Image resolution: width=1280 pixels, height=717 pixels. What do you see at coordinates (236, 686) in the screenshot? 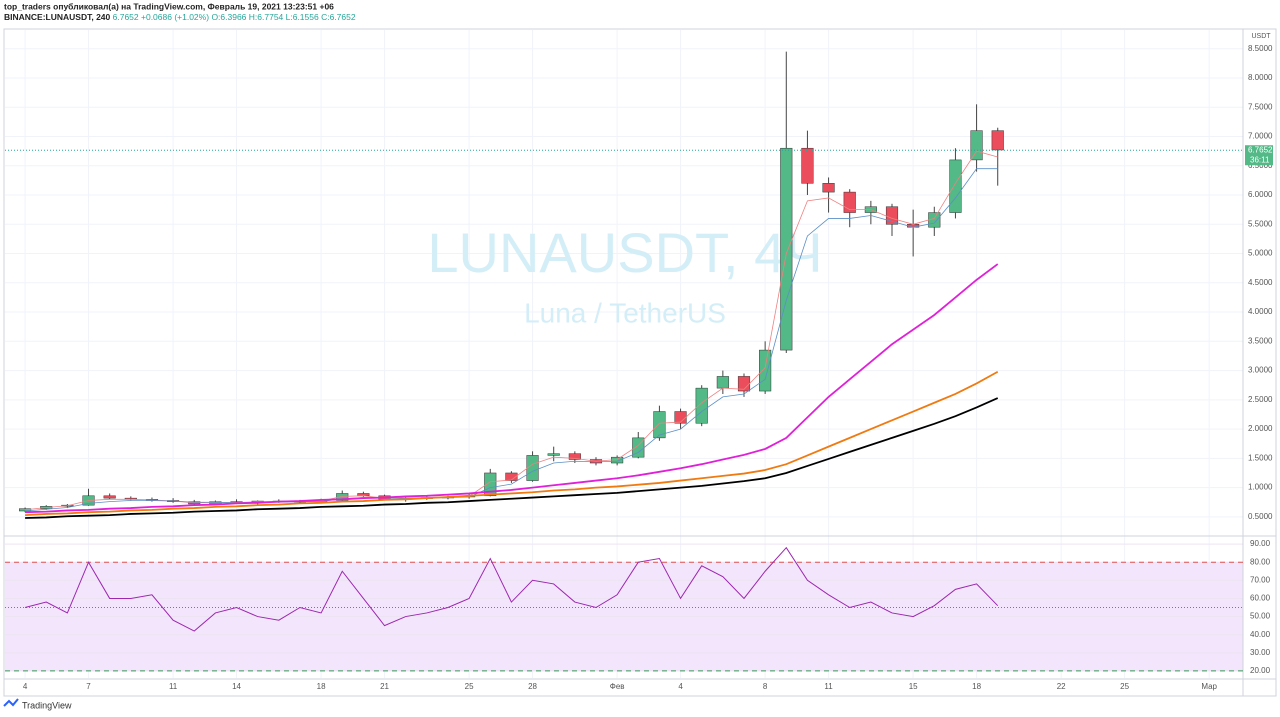
I see `x-tick-label: 14` at bounding box center [236, 686].